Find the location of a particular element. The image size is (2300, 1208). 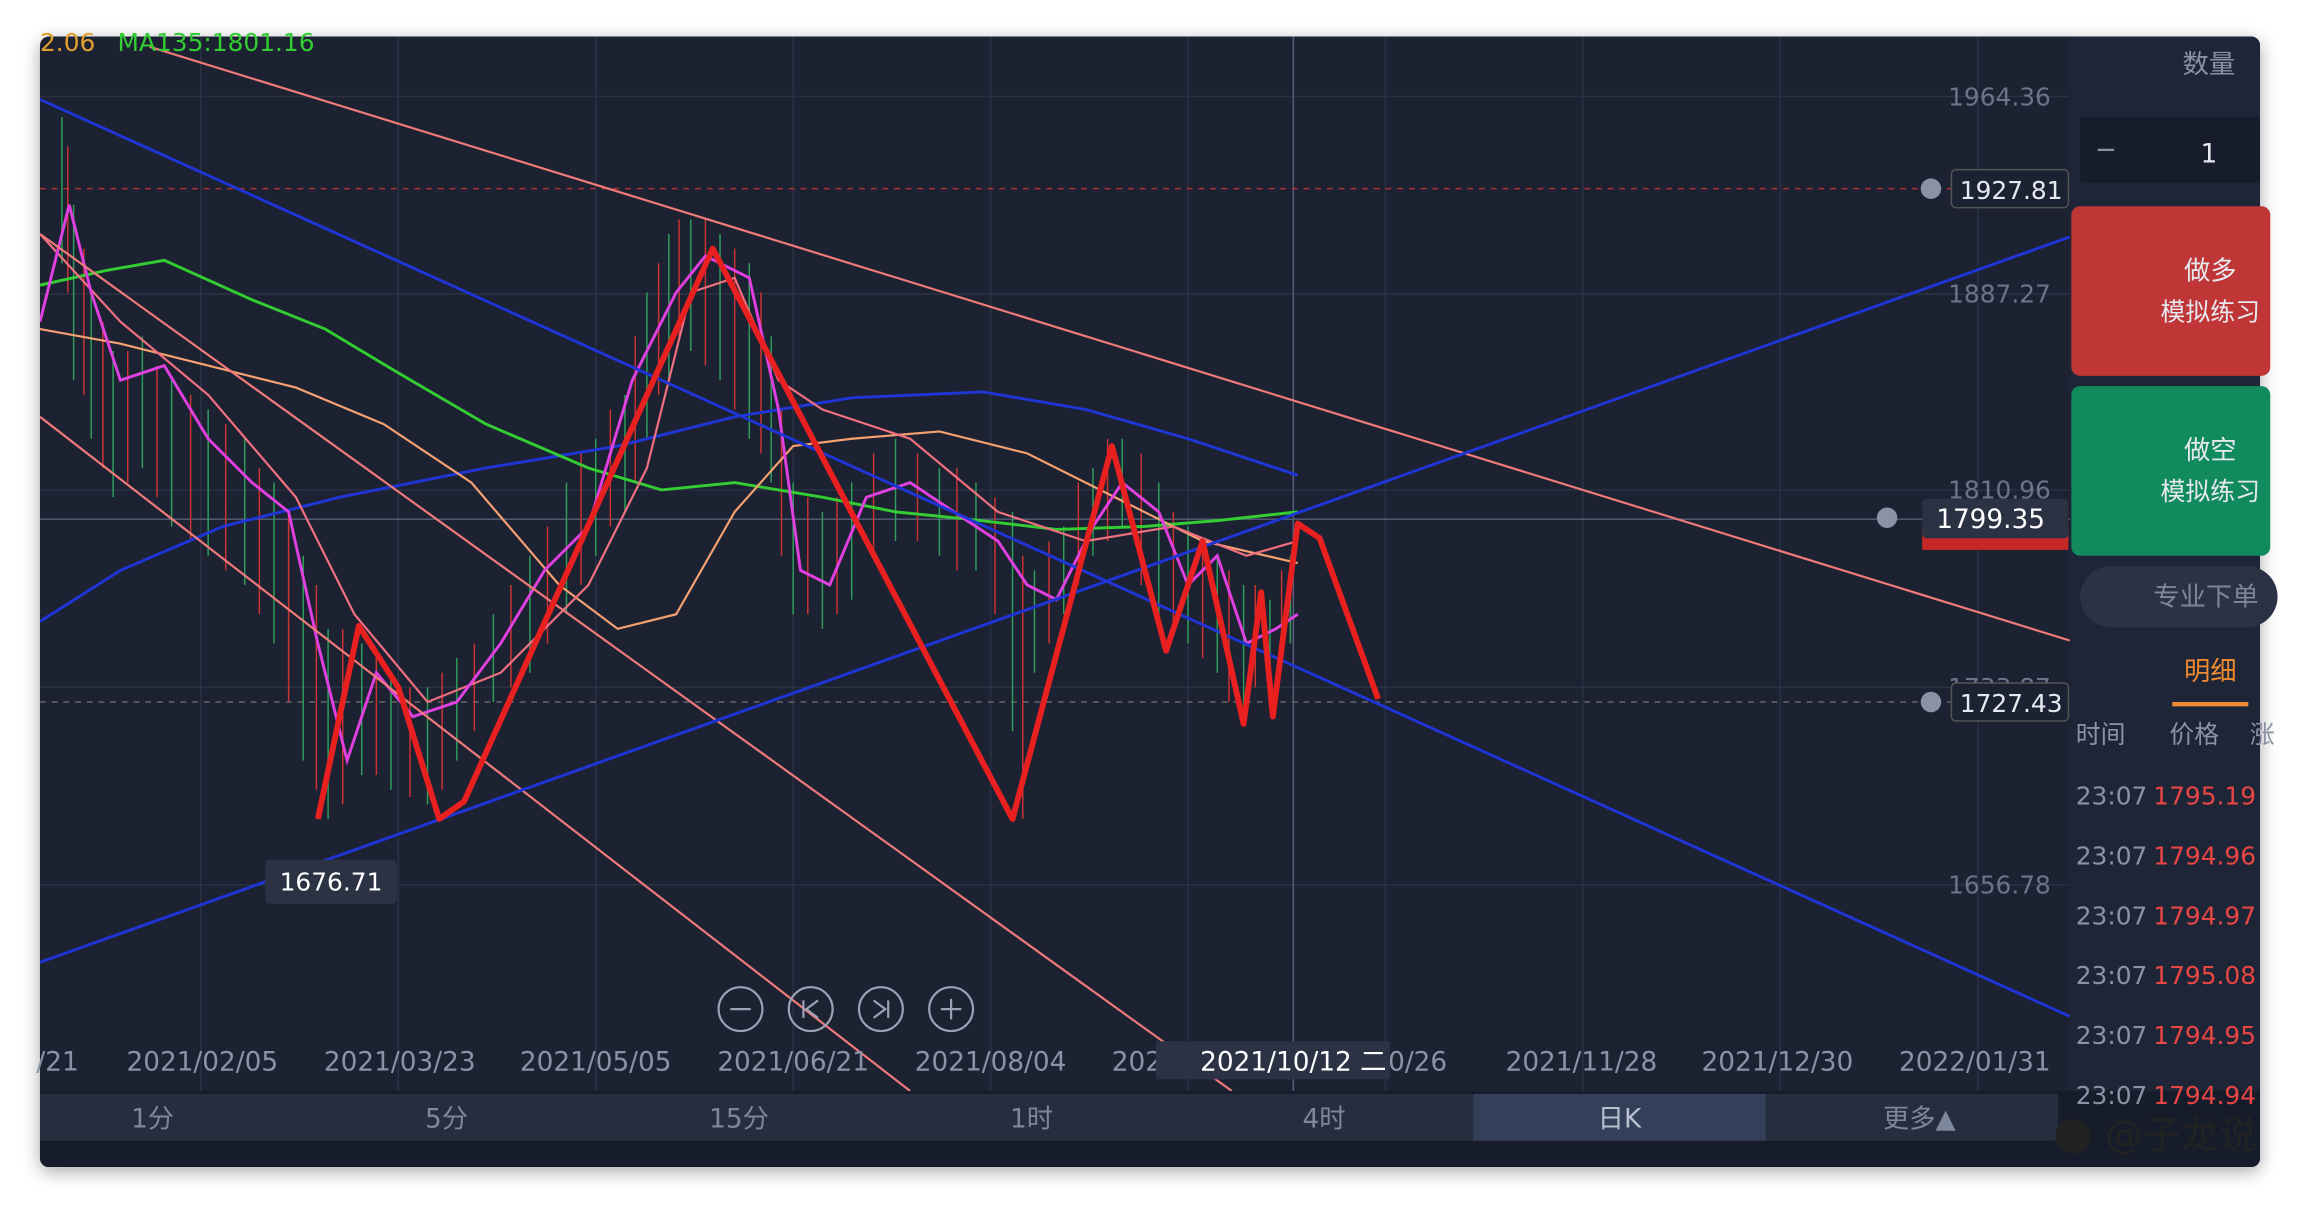

qty-label: 数量 is located at coordinates (2209, 65).